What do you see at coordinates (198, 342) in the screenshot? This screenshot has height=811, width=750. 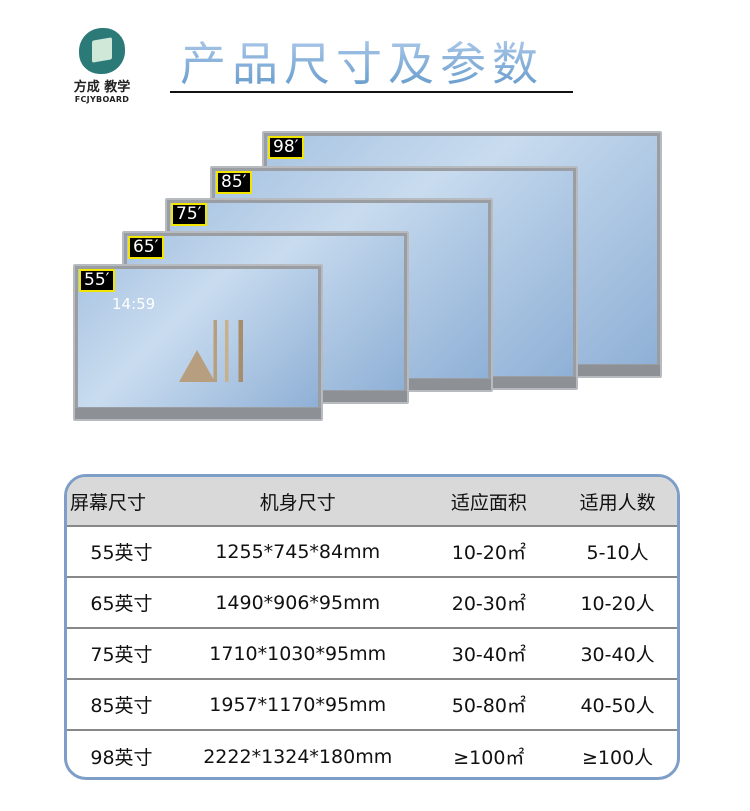 I see `monitor-55: 14:59 55′` at bounding box center [198, 342].